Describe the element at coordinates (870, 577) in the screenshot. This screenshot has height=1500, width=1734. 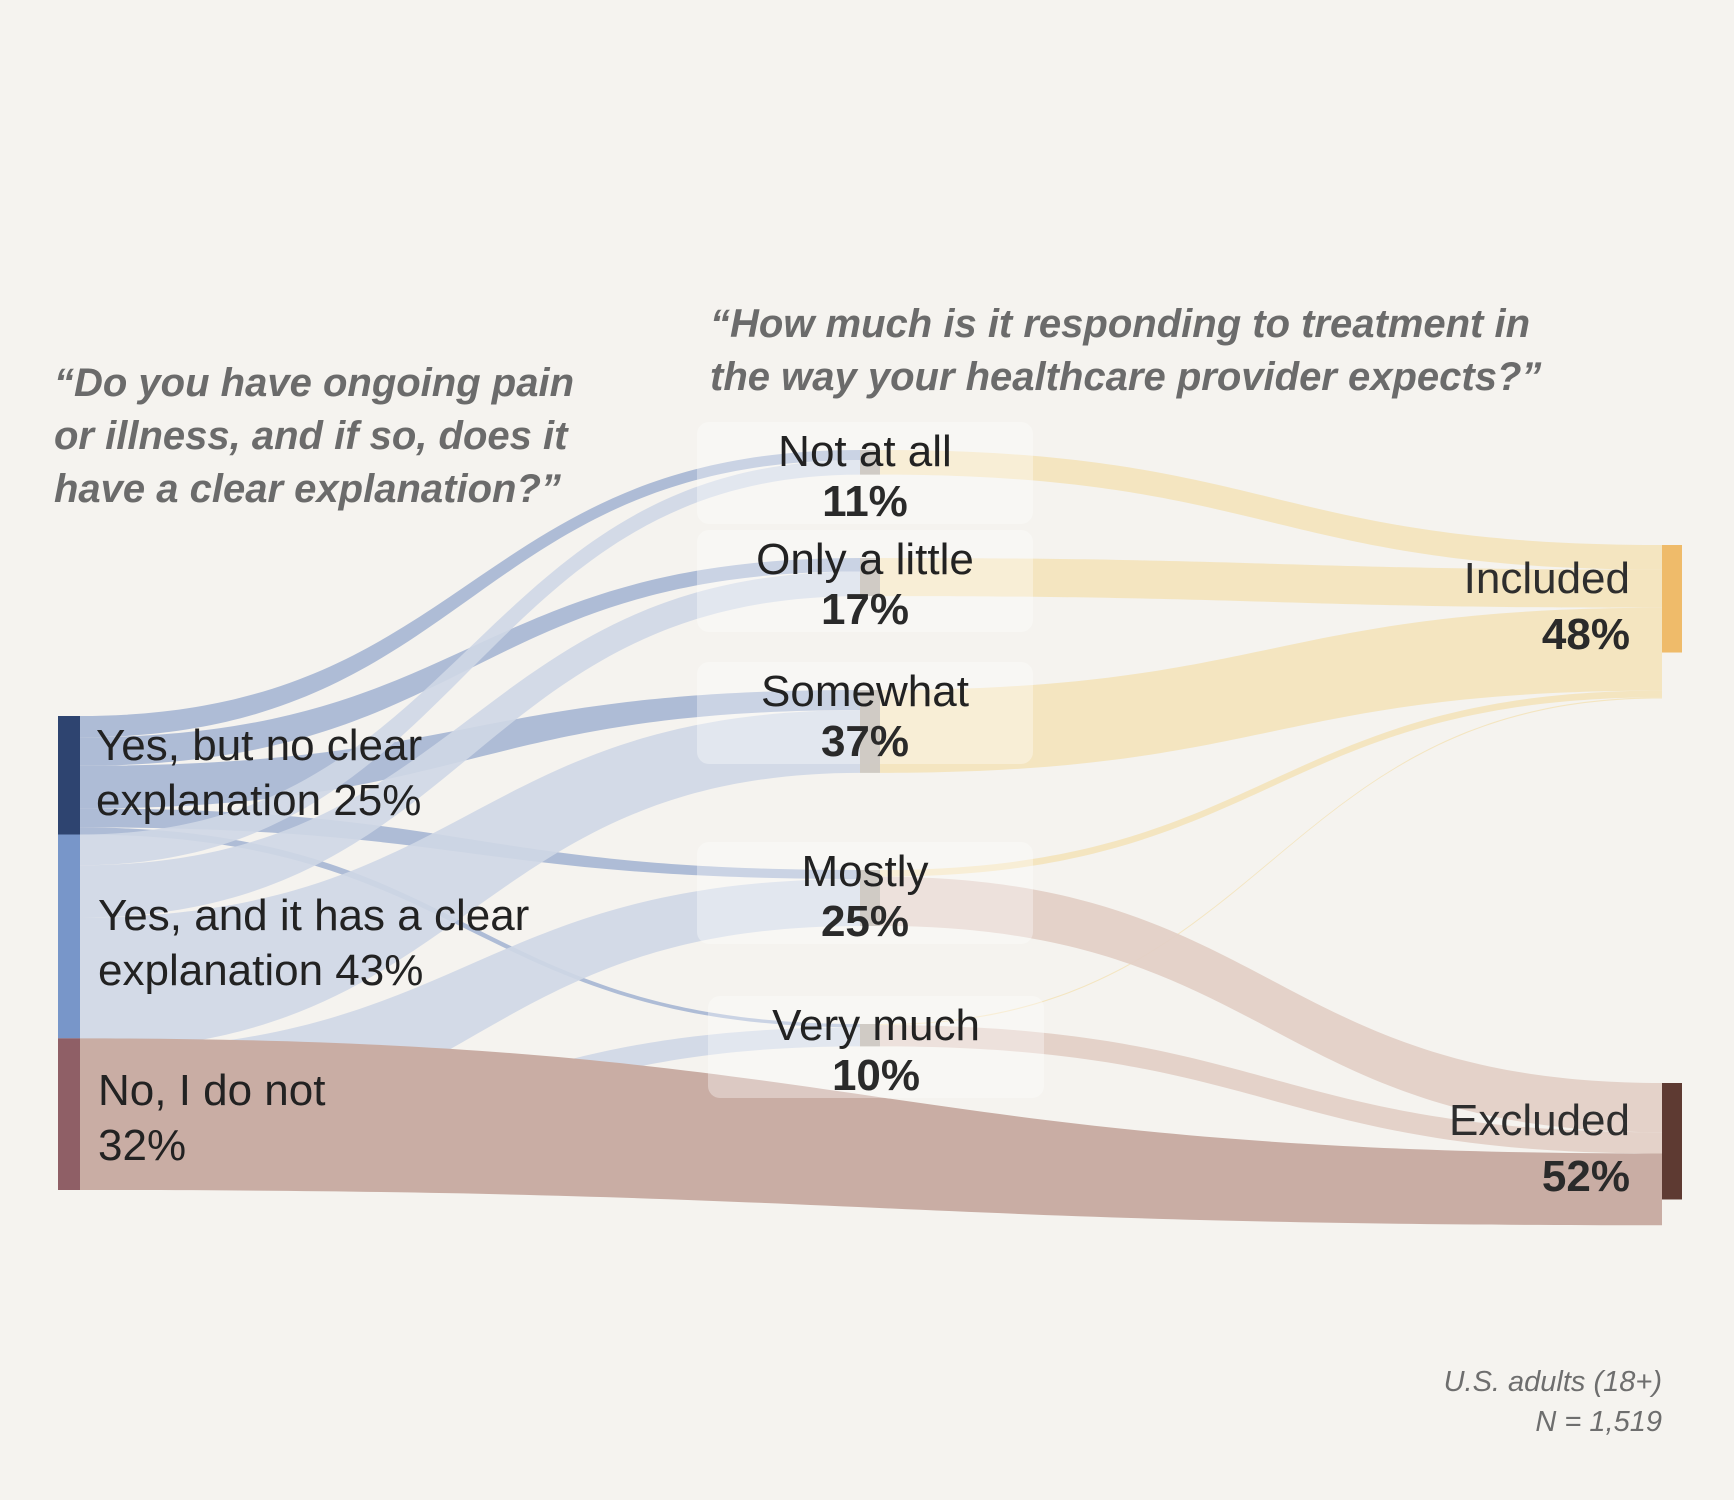
I see `middle-node-bar-little` at that location.